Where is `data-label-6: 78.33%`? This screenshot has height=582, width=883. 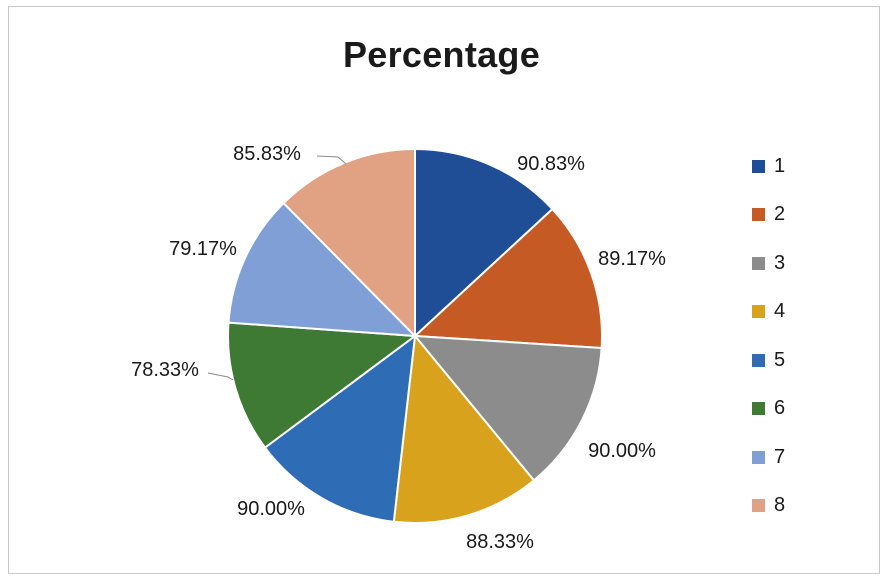
data-label-6: 78.33% is located at coordinates (165, 370).